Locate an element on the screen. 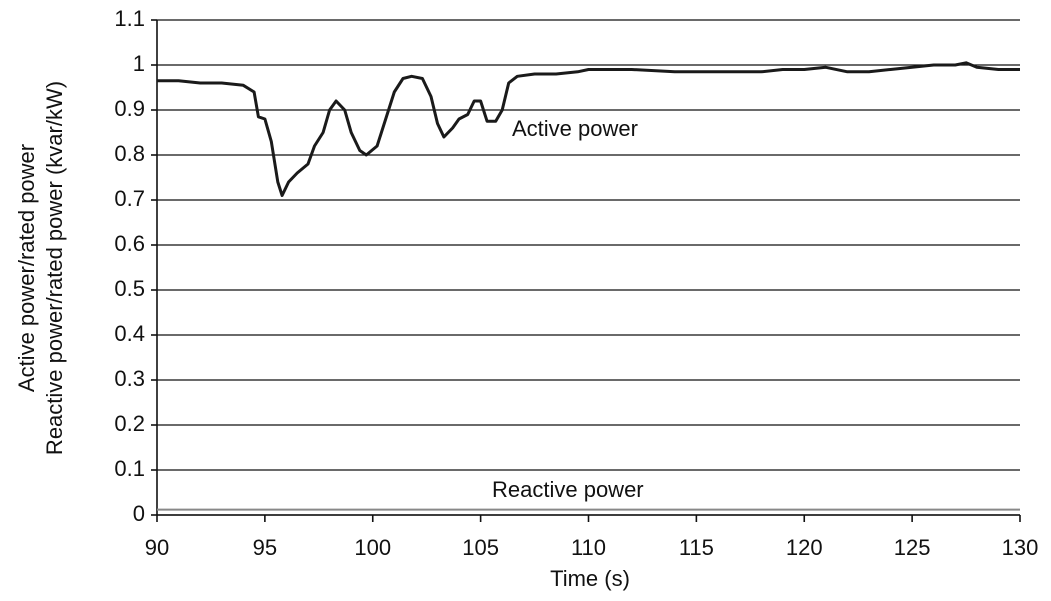  x-tick-label: 105 is located at coordinates (480, 547).